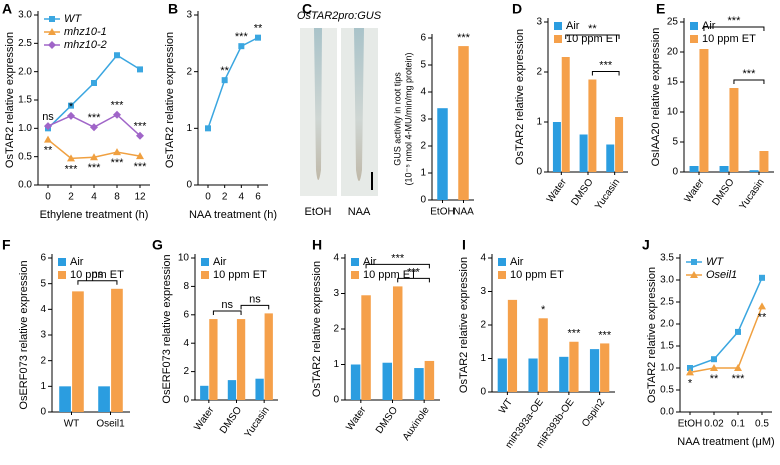 This screenshot has height=465, width=780. Describe the element at coordinates (318, 104) in the screenshot. I see `root-etoh` at that location.